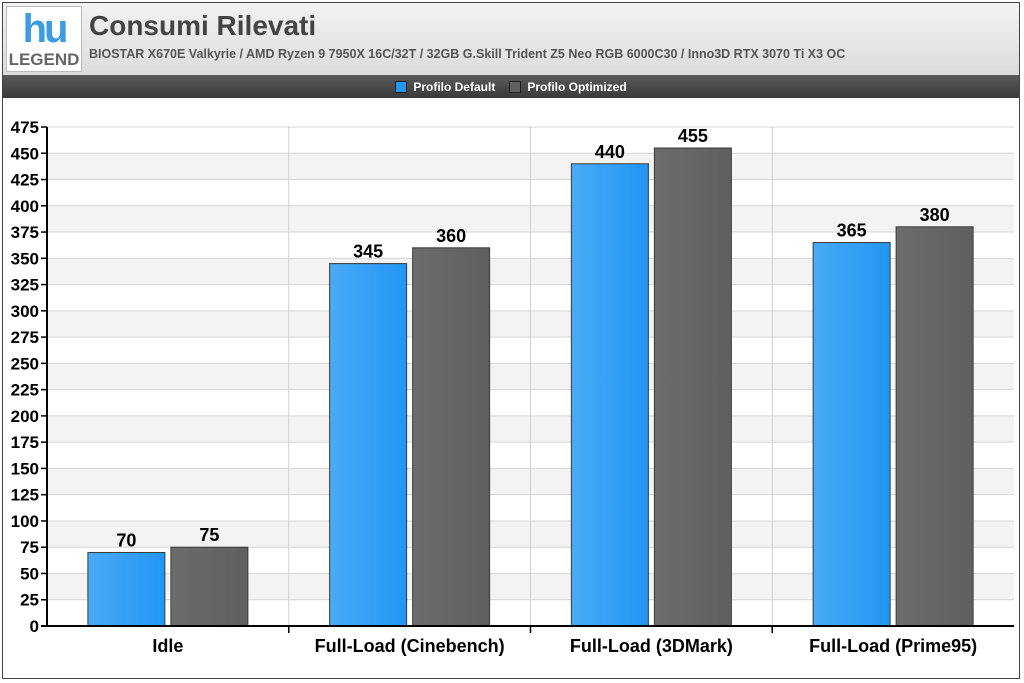 The width and height of the screenshot is (1024, 683). I want to click on y-tick-label: 425, so click(25, 180).